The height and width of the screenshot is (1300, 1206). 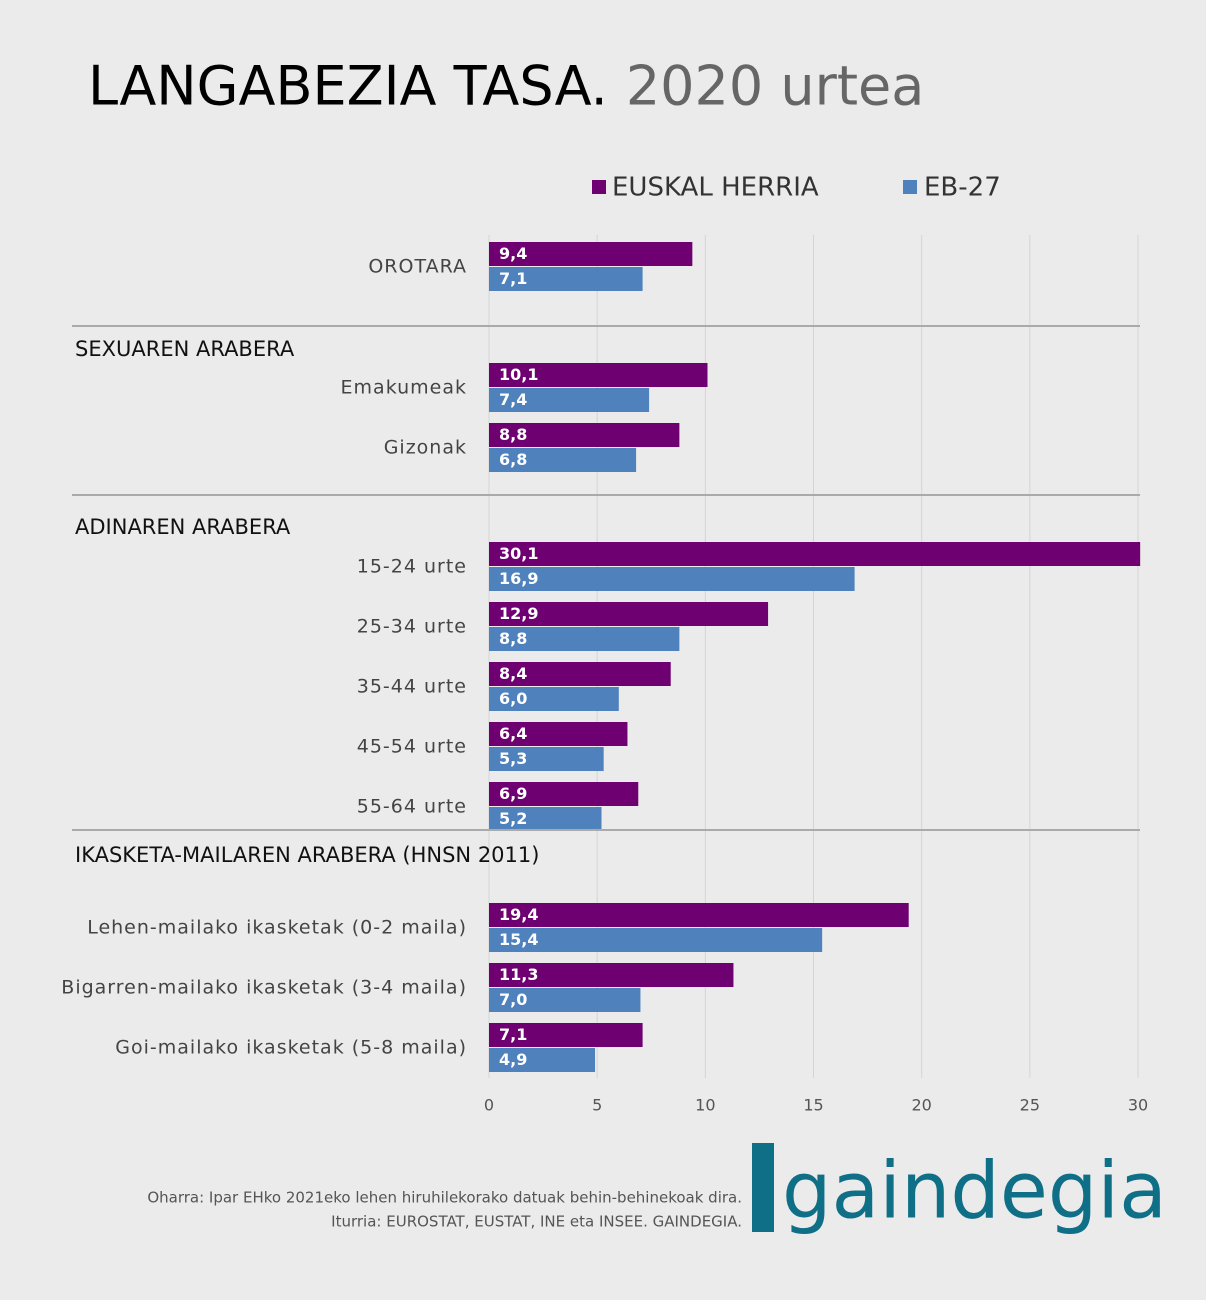 What do you see at coordinates (513, 818) in the screenshot?
I see `value-label: 5,2` at bounding box center [513, 818].